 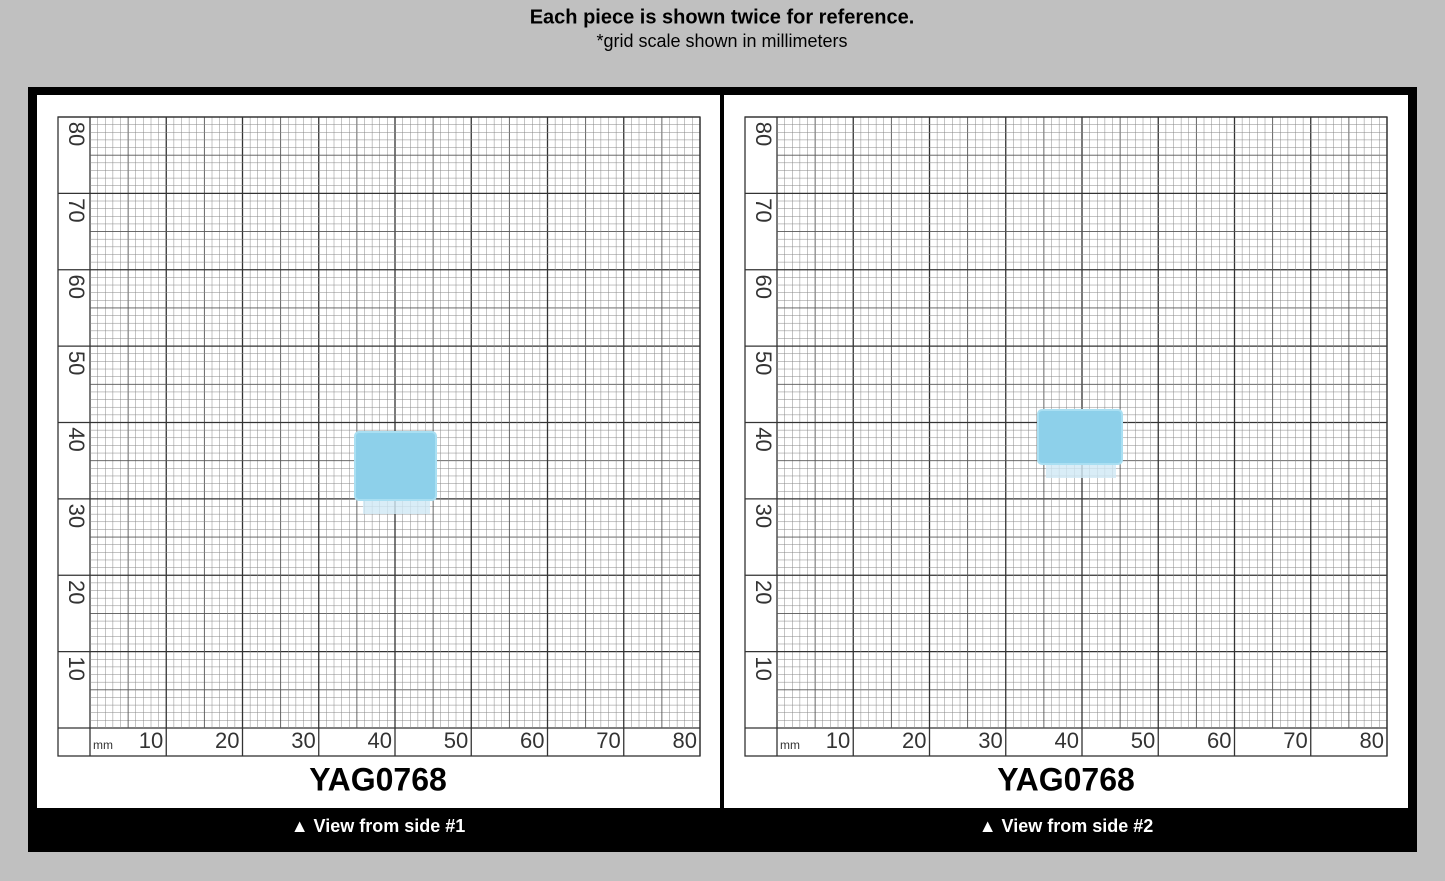 What do you see at coordinates (1066, 826) in the screenshot?
I see `view-caption: ▲ View from side #2` at bounding box center [1066, 826].